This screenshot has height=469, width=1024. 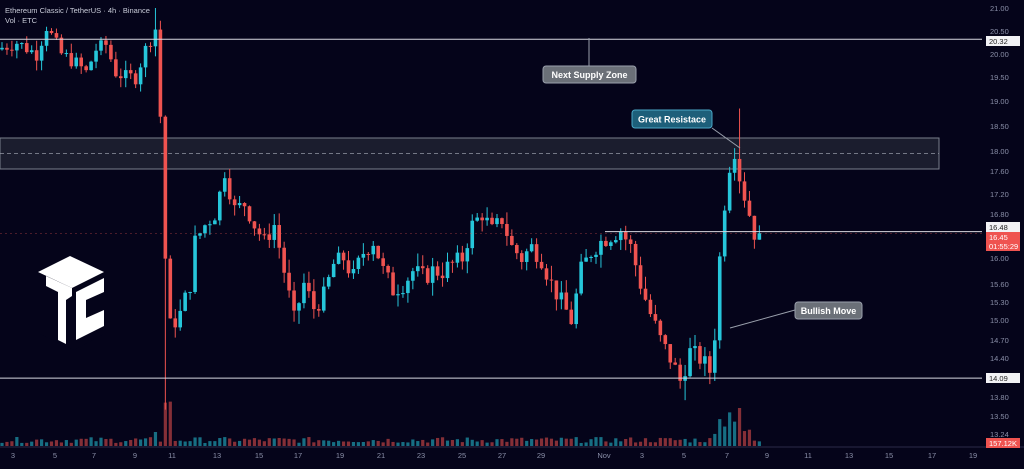 What do you see at coordinates (999, 302) in the screenshot?
I see `y-tick-label: 15.30` at bounding box center [999, 302].